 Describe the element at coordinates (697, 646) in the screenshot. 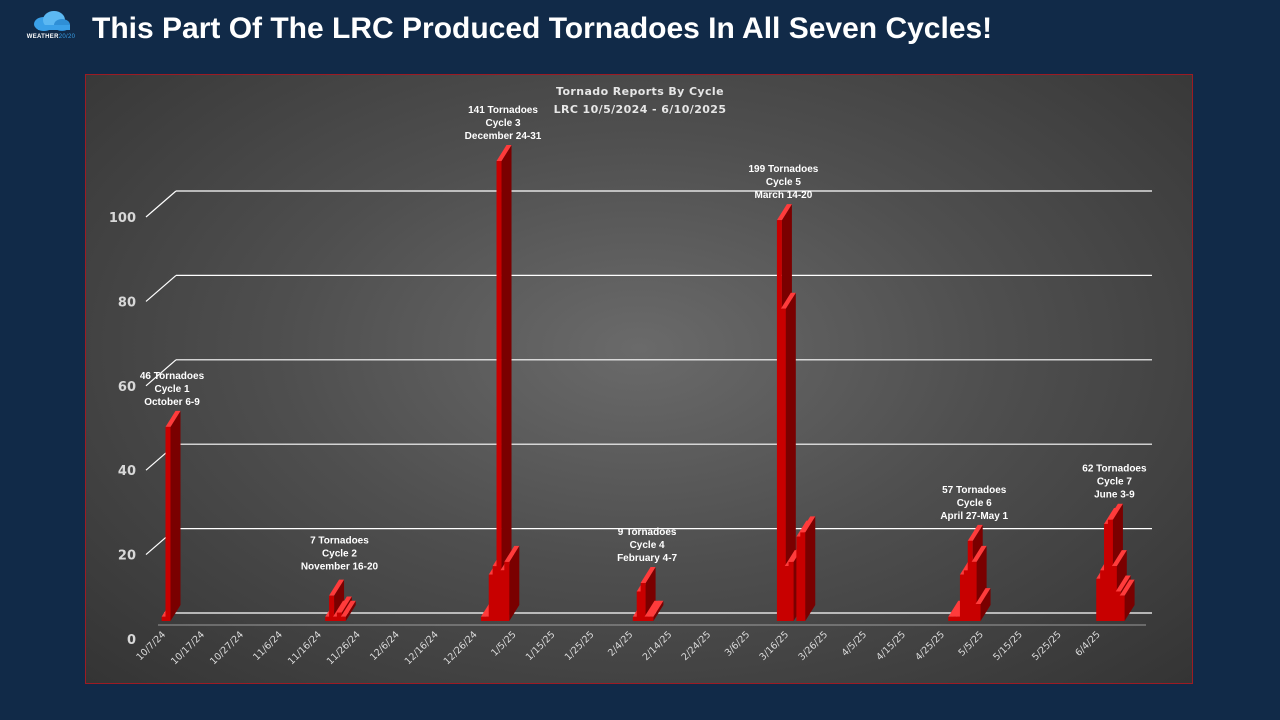

I see `x-tick-label: 2/24/25` at that location.